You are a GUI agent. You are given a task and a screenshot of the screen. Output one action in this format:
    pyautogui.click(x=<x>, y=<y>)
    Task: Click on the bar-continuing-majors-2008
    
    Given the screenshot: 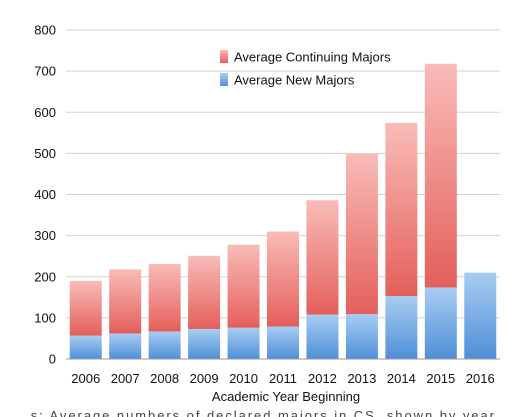 What is the action you would take?
    pyautogui.click(x=164, y=298)
    